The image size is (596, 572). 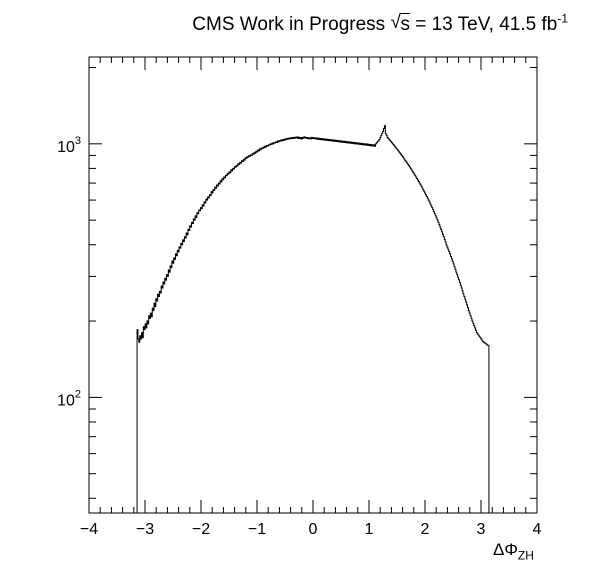 What do you see at coordinates (425, 529) in the screenshot?
I see `x-tick-label: 2` at bounding box center [425, 529].